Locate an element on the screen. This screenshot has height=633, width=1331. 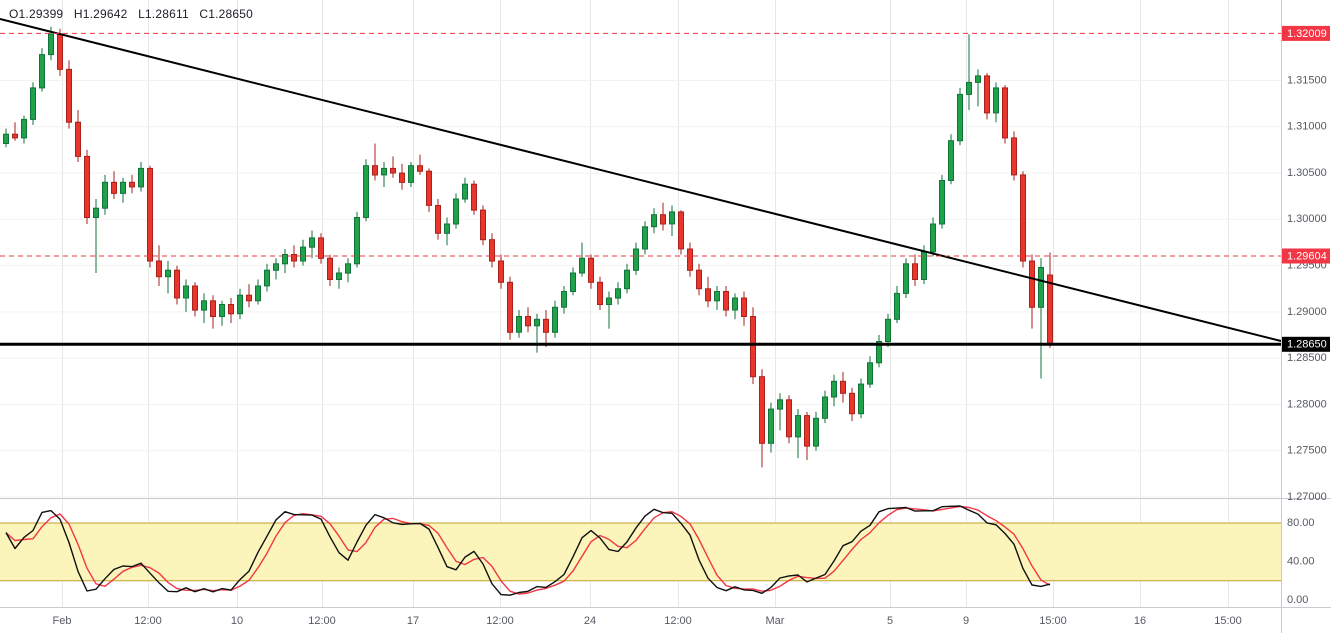
time-tick-label: 10 is located at coordinates (237, 621).